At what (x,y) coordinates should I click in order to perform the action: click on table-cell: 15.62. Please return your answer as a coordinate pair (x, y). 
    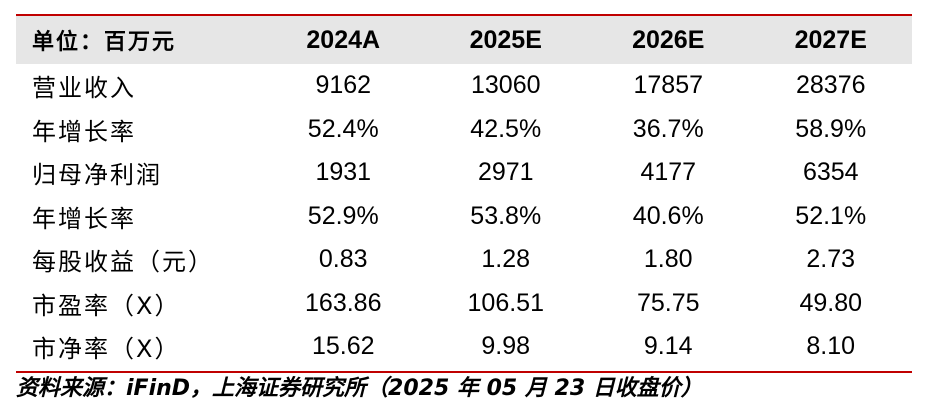
    Looking at the image, I should click on (343, 346).